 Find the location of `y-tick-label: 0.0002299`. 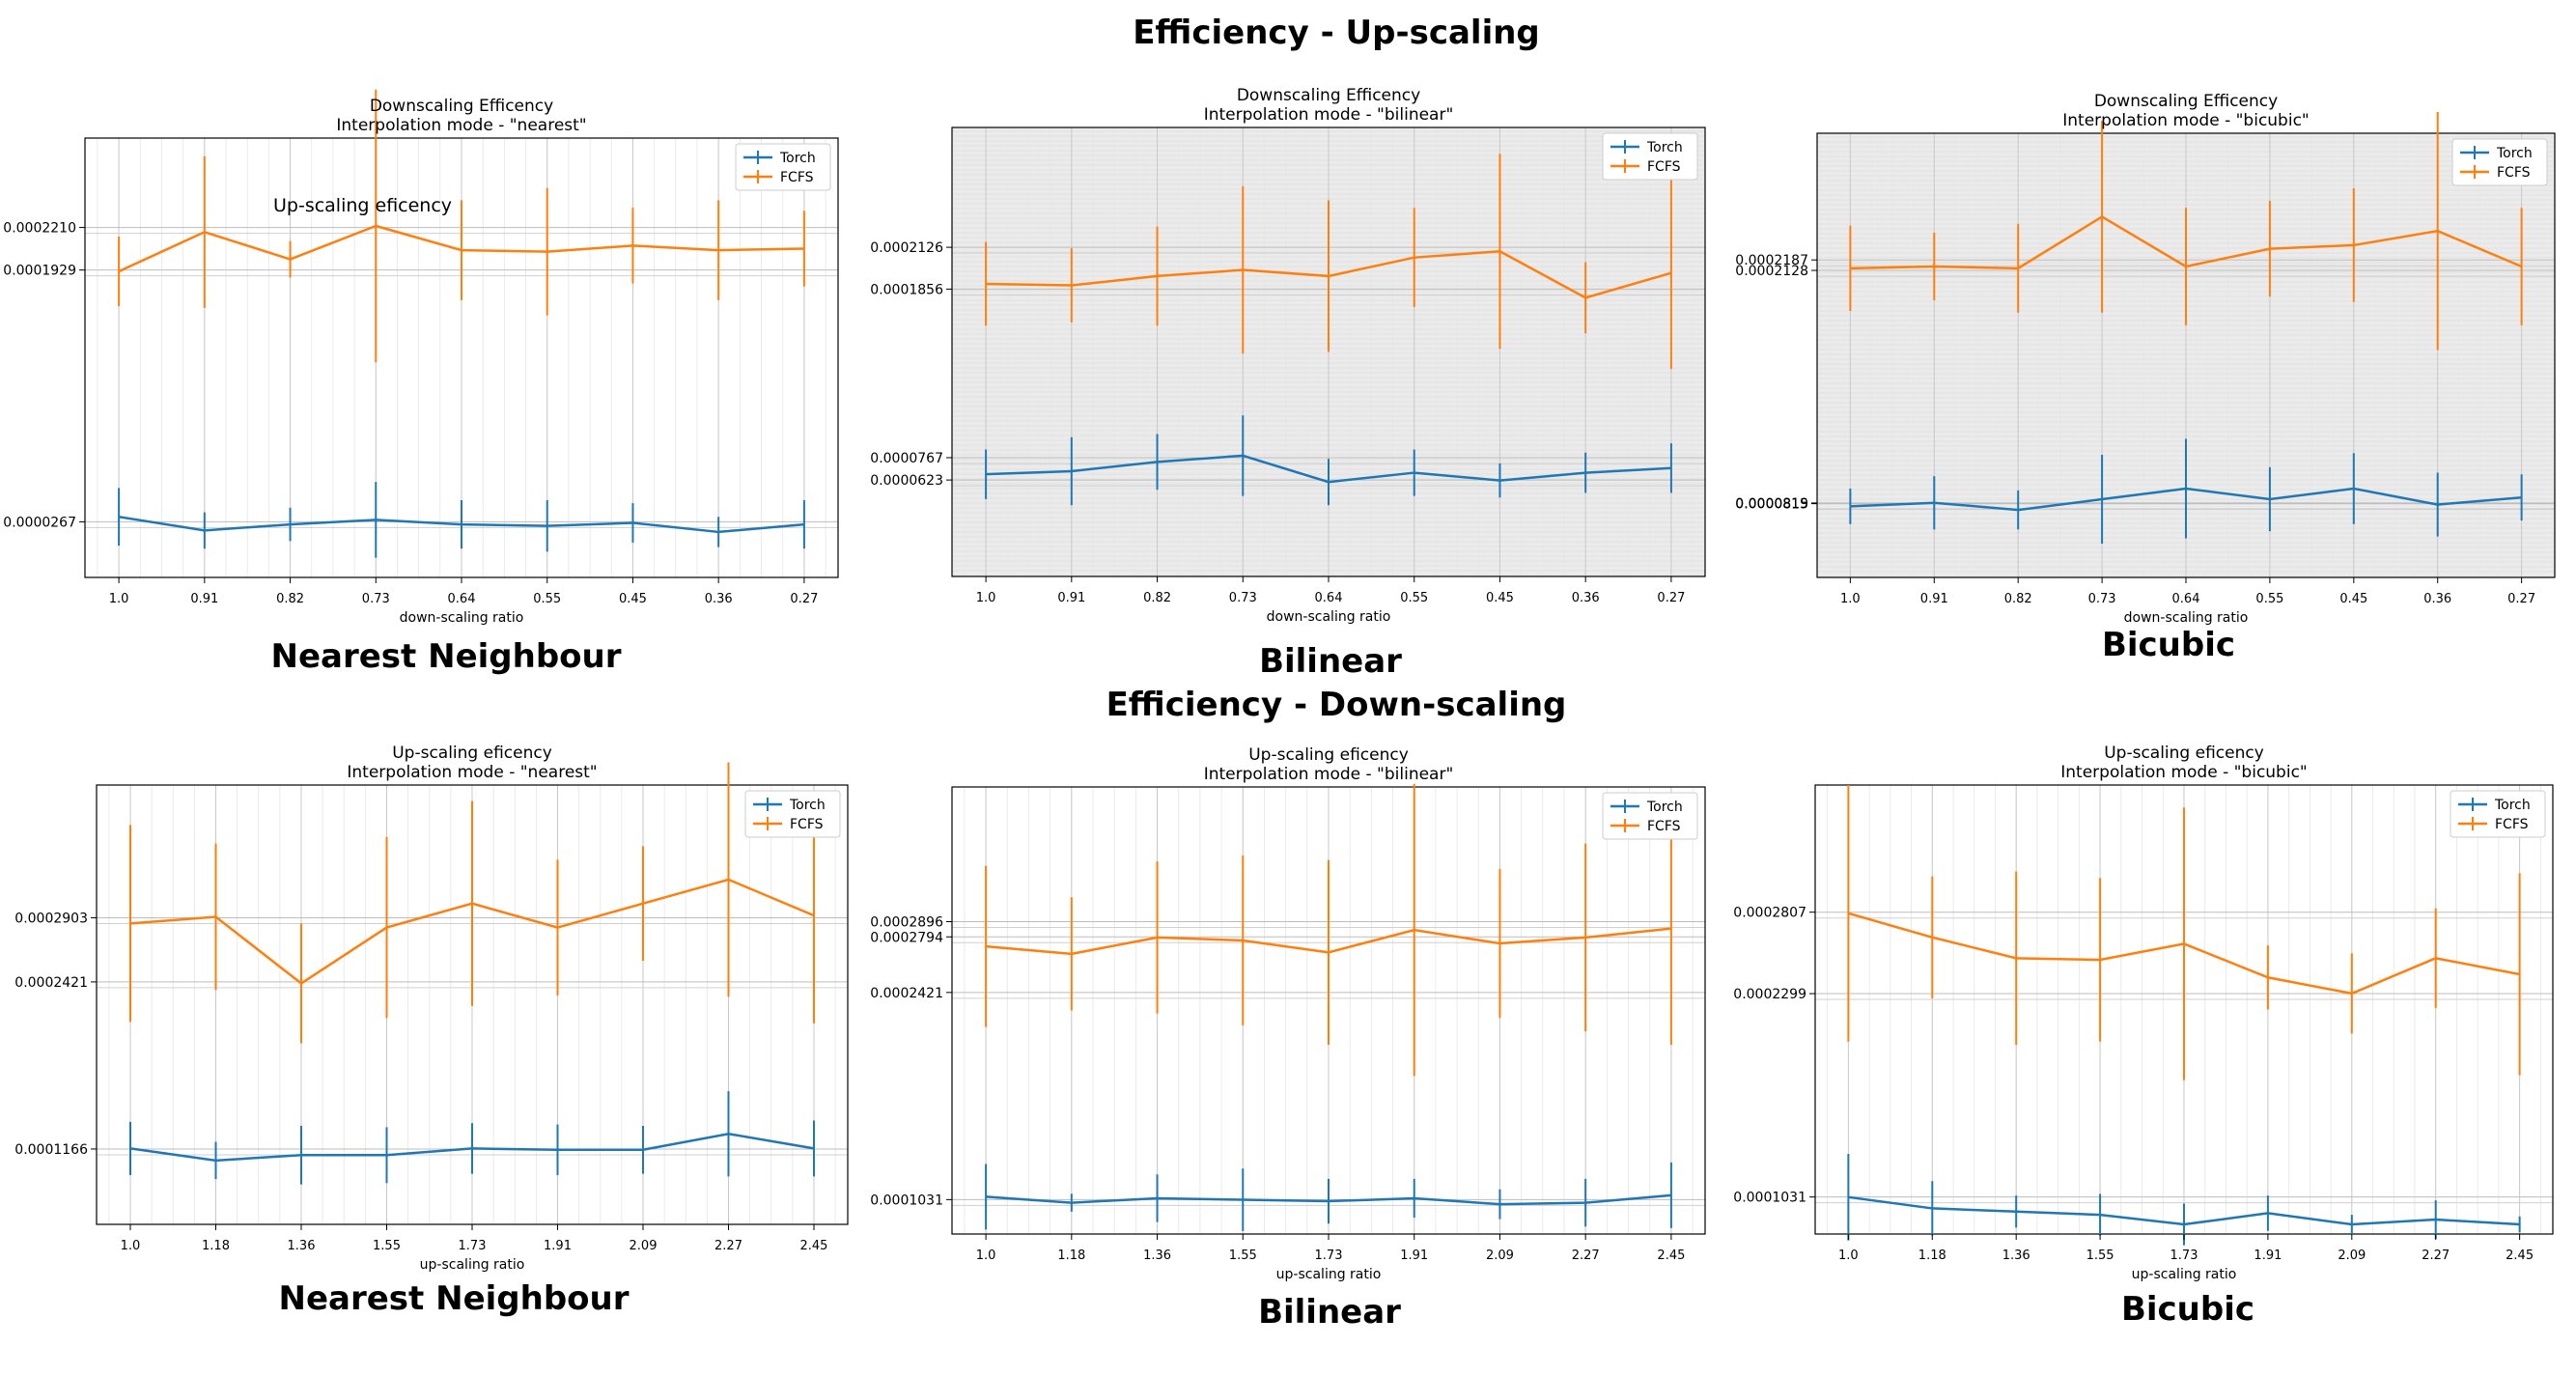

y-tick-label: 0.0002299 is located at coordinates (1770, 994).